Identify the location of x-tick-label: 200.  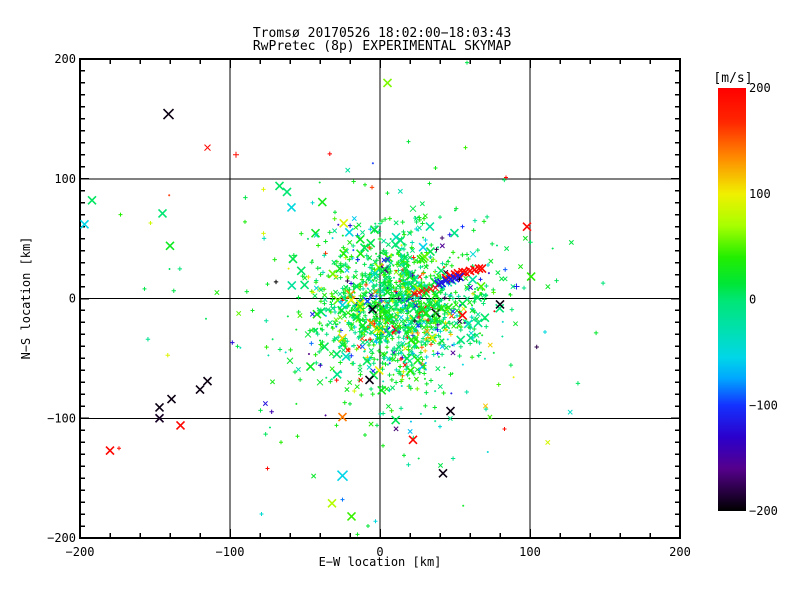
(680, 552).